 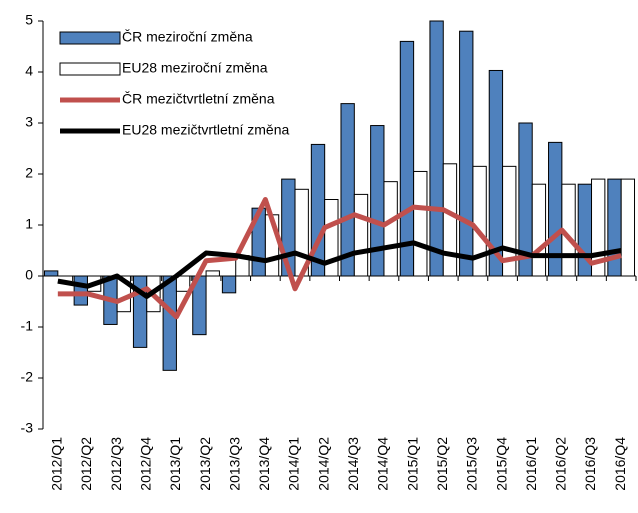 I want to click on x-tick-label: 2014/Q1, so click(x=294, y=464).